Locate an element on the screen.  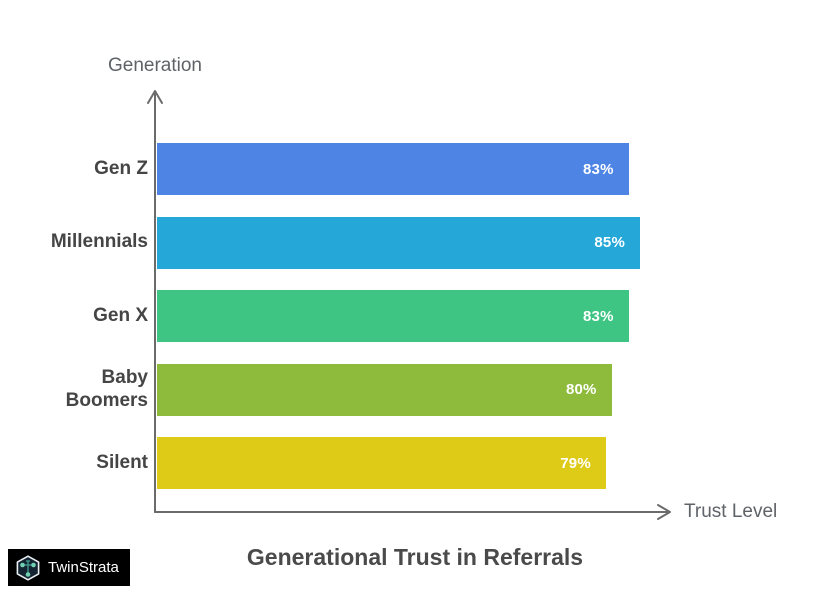
bar-row: Gen Z 83% is located at coordinates (415, 169).